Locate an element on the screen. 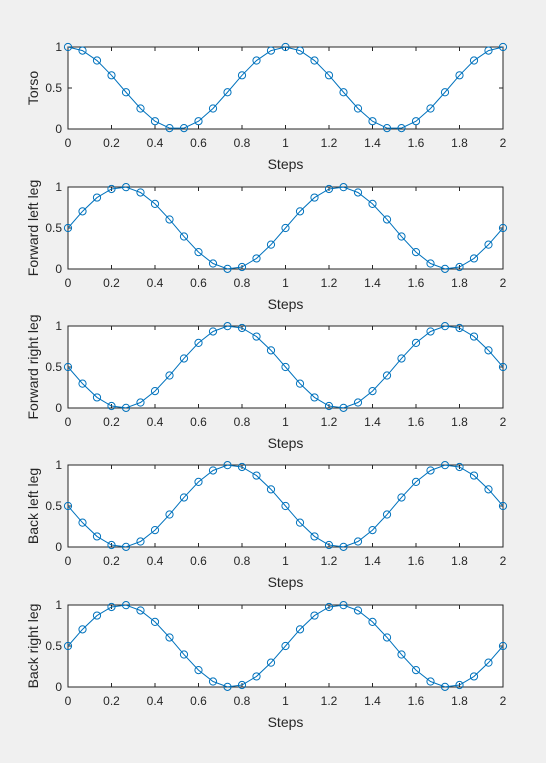 The height and width of the screenshot is (763, 546). y-axis-label: Back left leg is located at coordinates (33, 506).